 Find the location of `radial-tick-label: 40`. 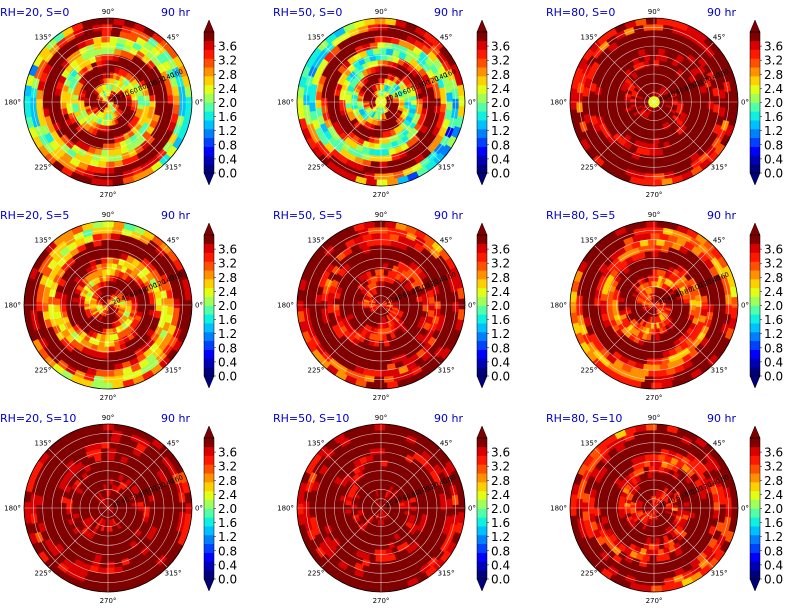

radial-tick-label: 40 is located at coordinates (671, 298).